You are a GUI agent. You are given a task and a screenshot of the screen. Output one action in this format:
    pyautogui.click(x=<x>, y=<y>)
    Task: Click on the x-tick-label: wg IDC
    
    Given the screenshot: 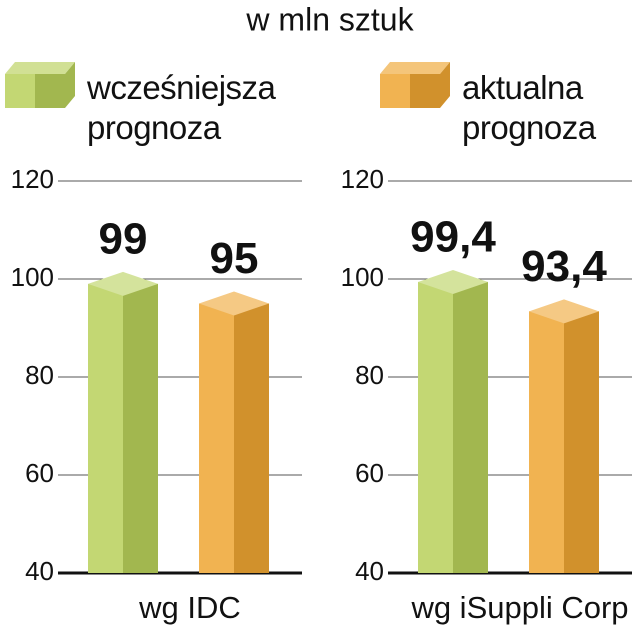 What is the action you would take?
    pyautogui.click(x=189, y=607)
    